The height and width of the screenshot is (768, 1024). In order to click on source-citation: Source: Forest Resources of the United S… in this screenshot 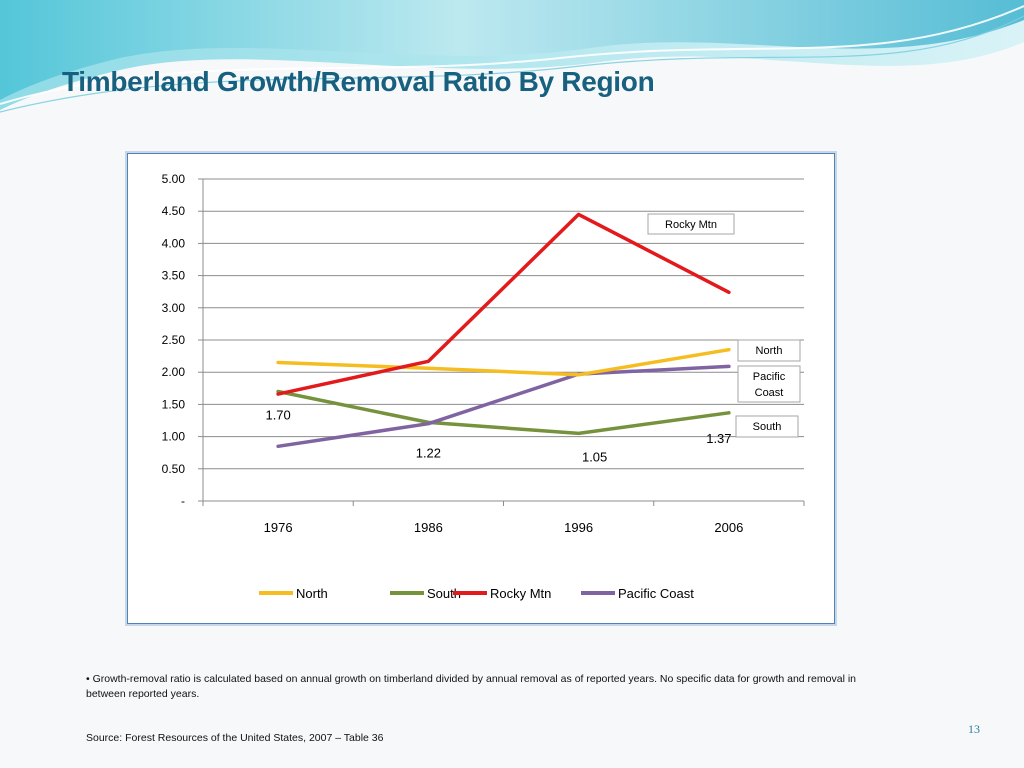, I will do `click(235, 738)`.